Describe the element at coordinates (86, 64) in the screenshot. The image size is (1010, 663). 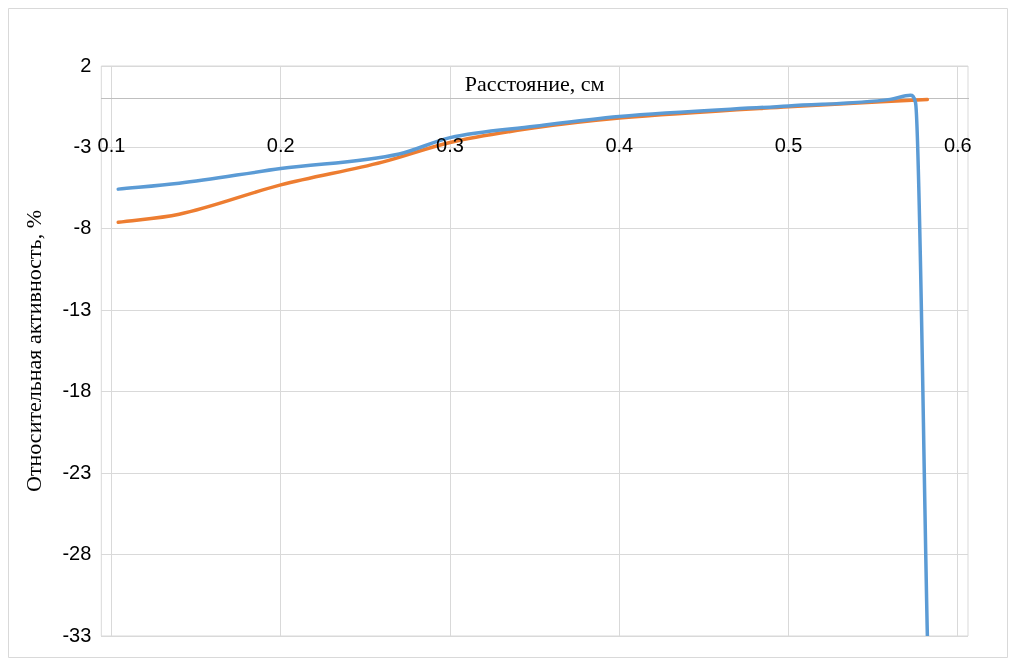
I see `y-tick-label: 2` at that location.